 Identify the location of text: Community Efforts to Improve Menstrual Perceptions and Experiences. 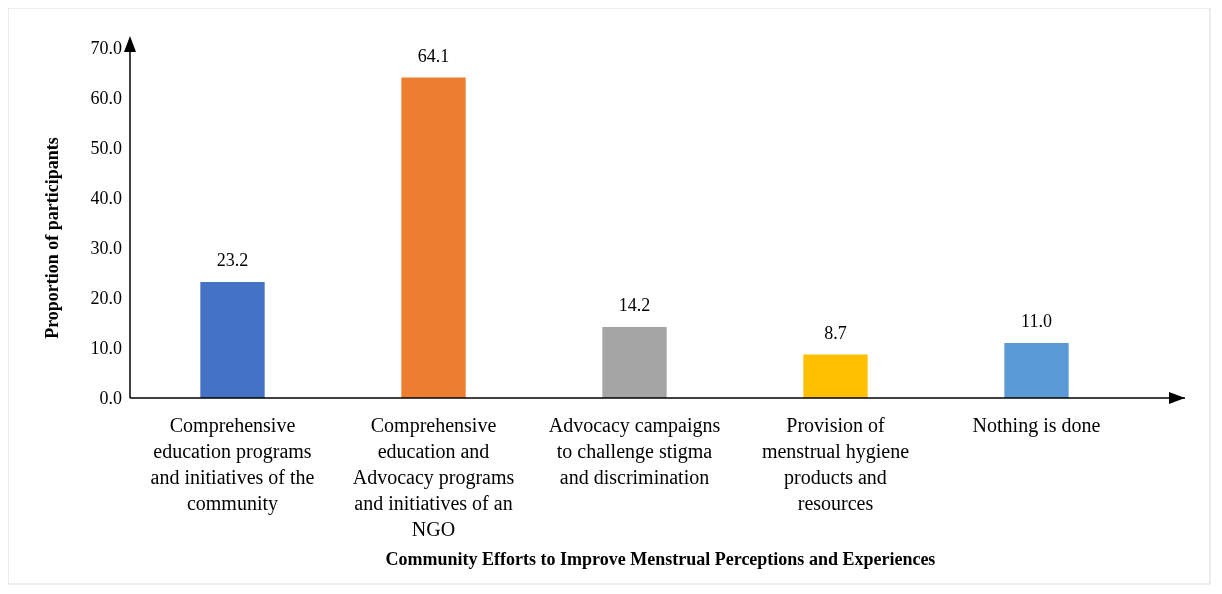
(660, 559).